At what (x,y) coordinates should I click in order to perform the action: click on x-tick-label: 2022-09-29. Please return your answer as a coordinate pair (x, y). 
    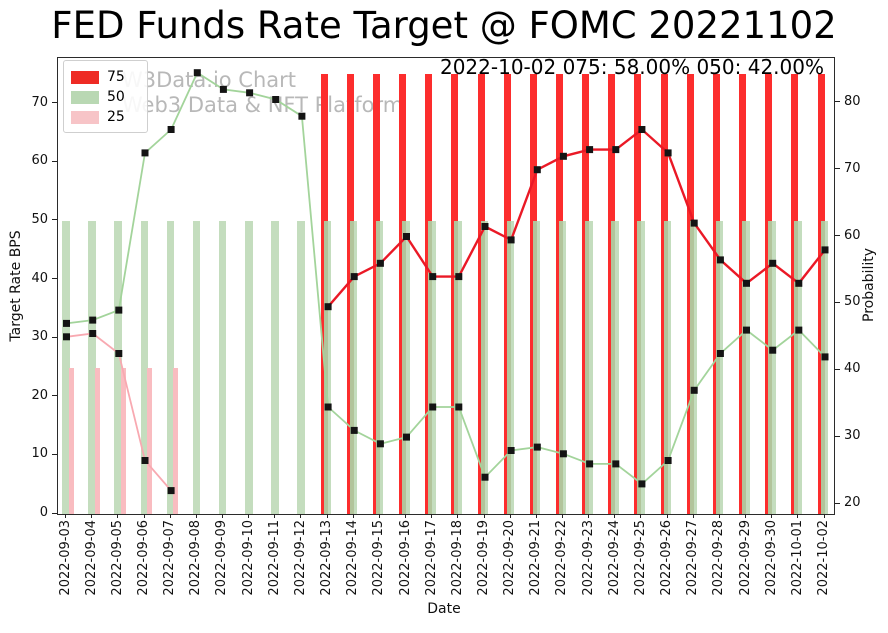
    Looking at the image, I should click on (745, 558).